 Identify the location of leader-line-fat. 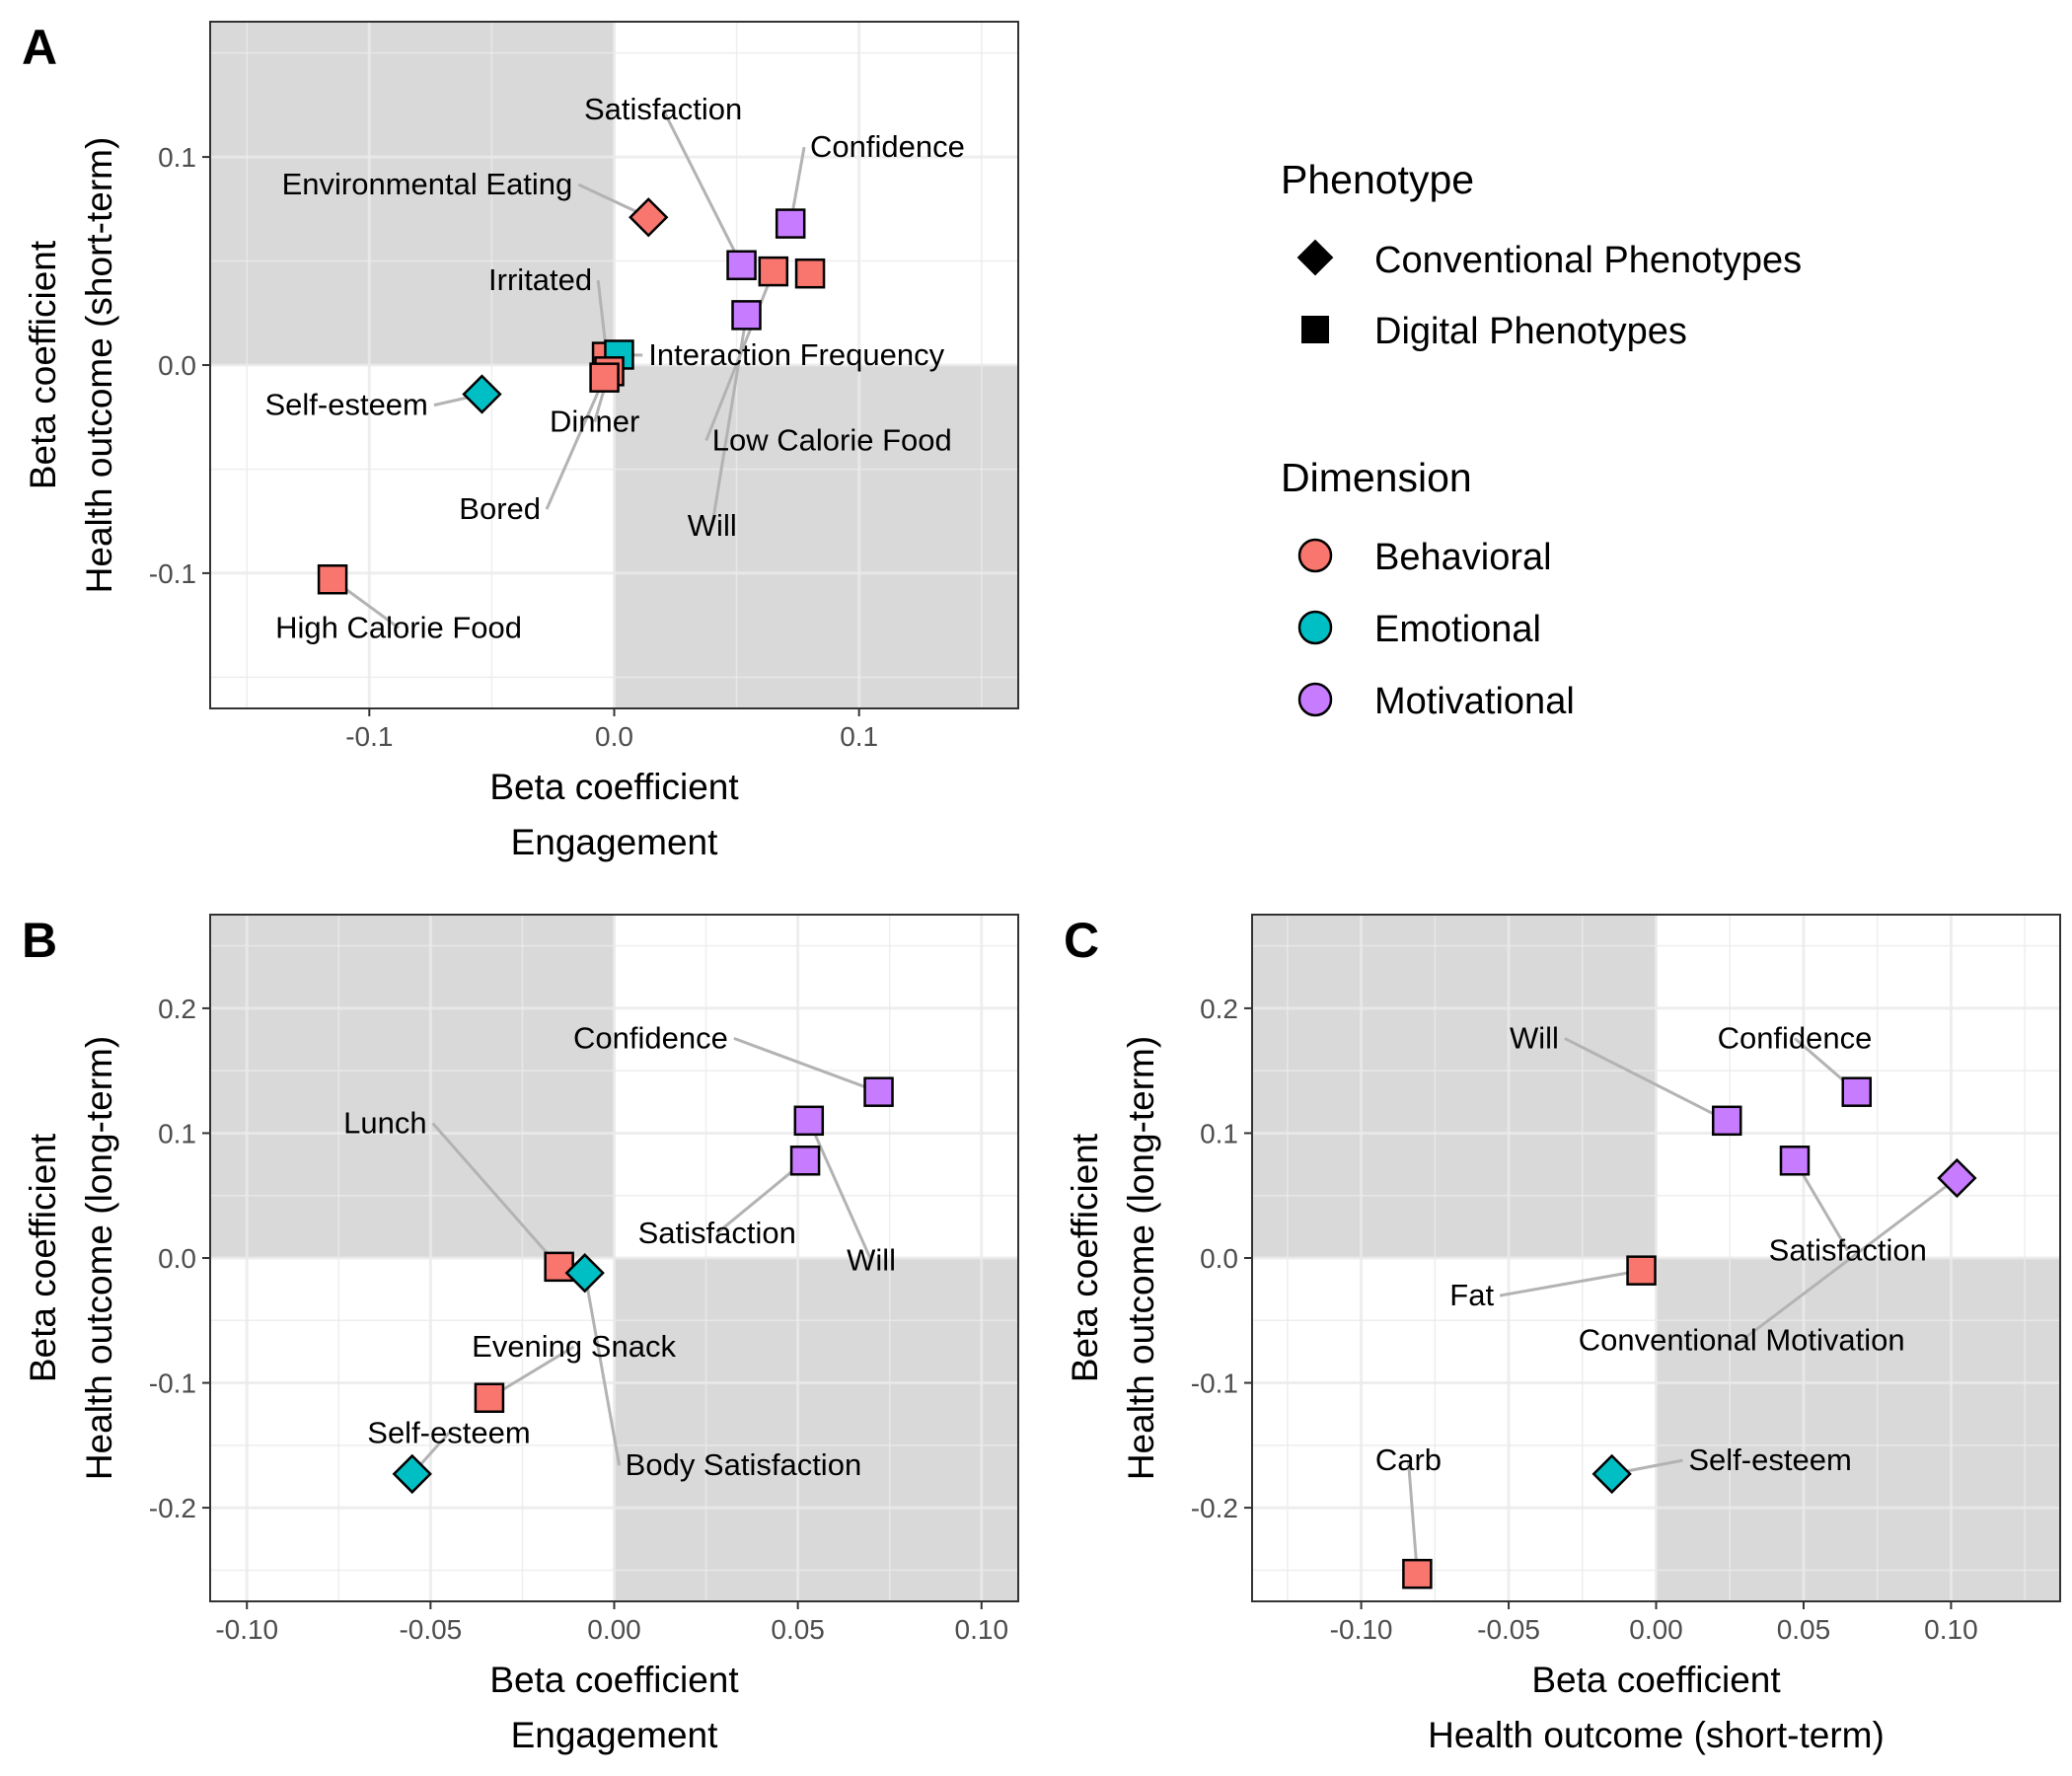
(1571, 1283).